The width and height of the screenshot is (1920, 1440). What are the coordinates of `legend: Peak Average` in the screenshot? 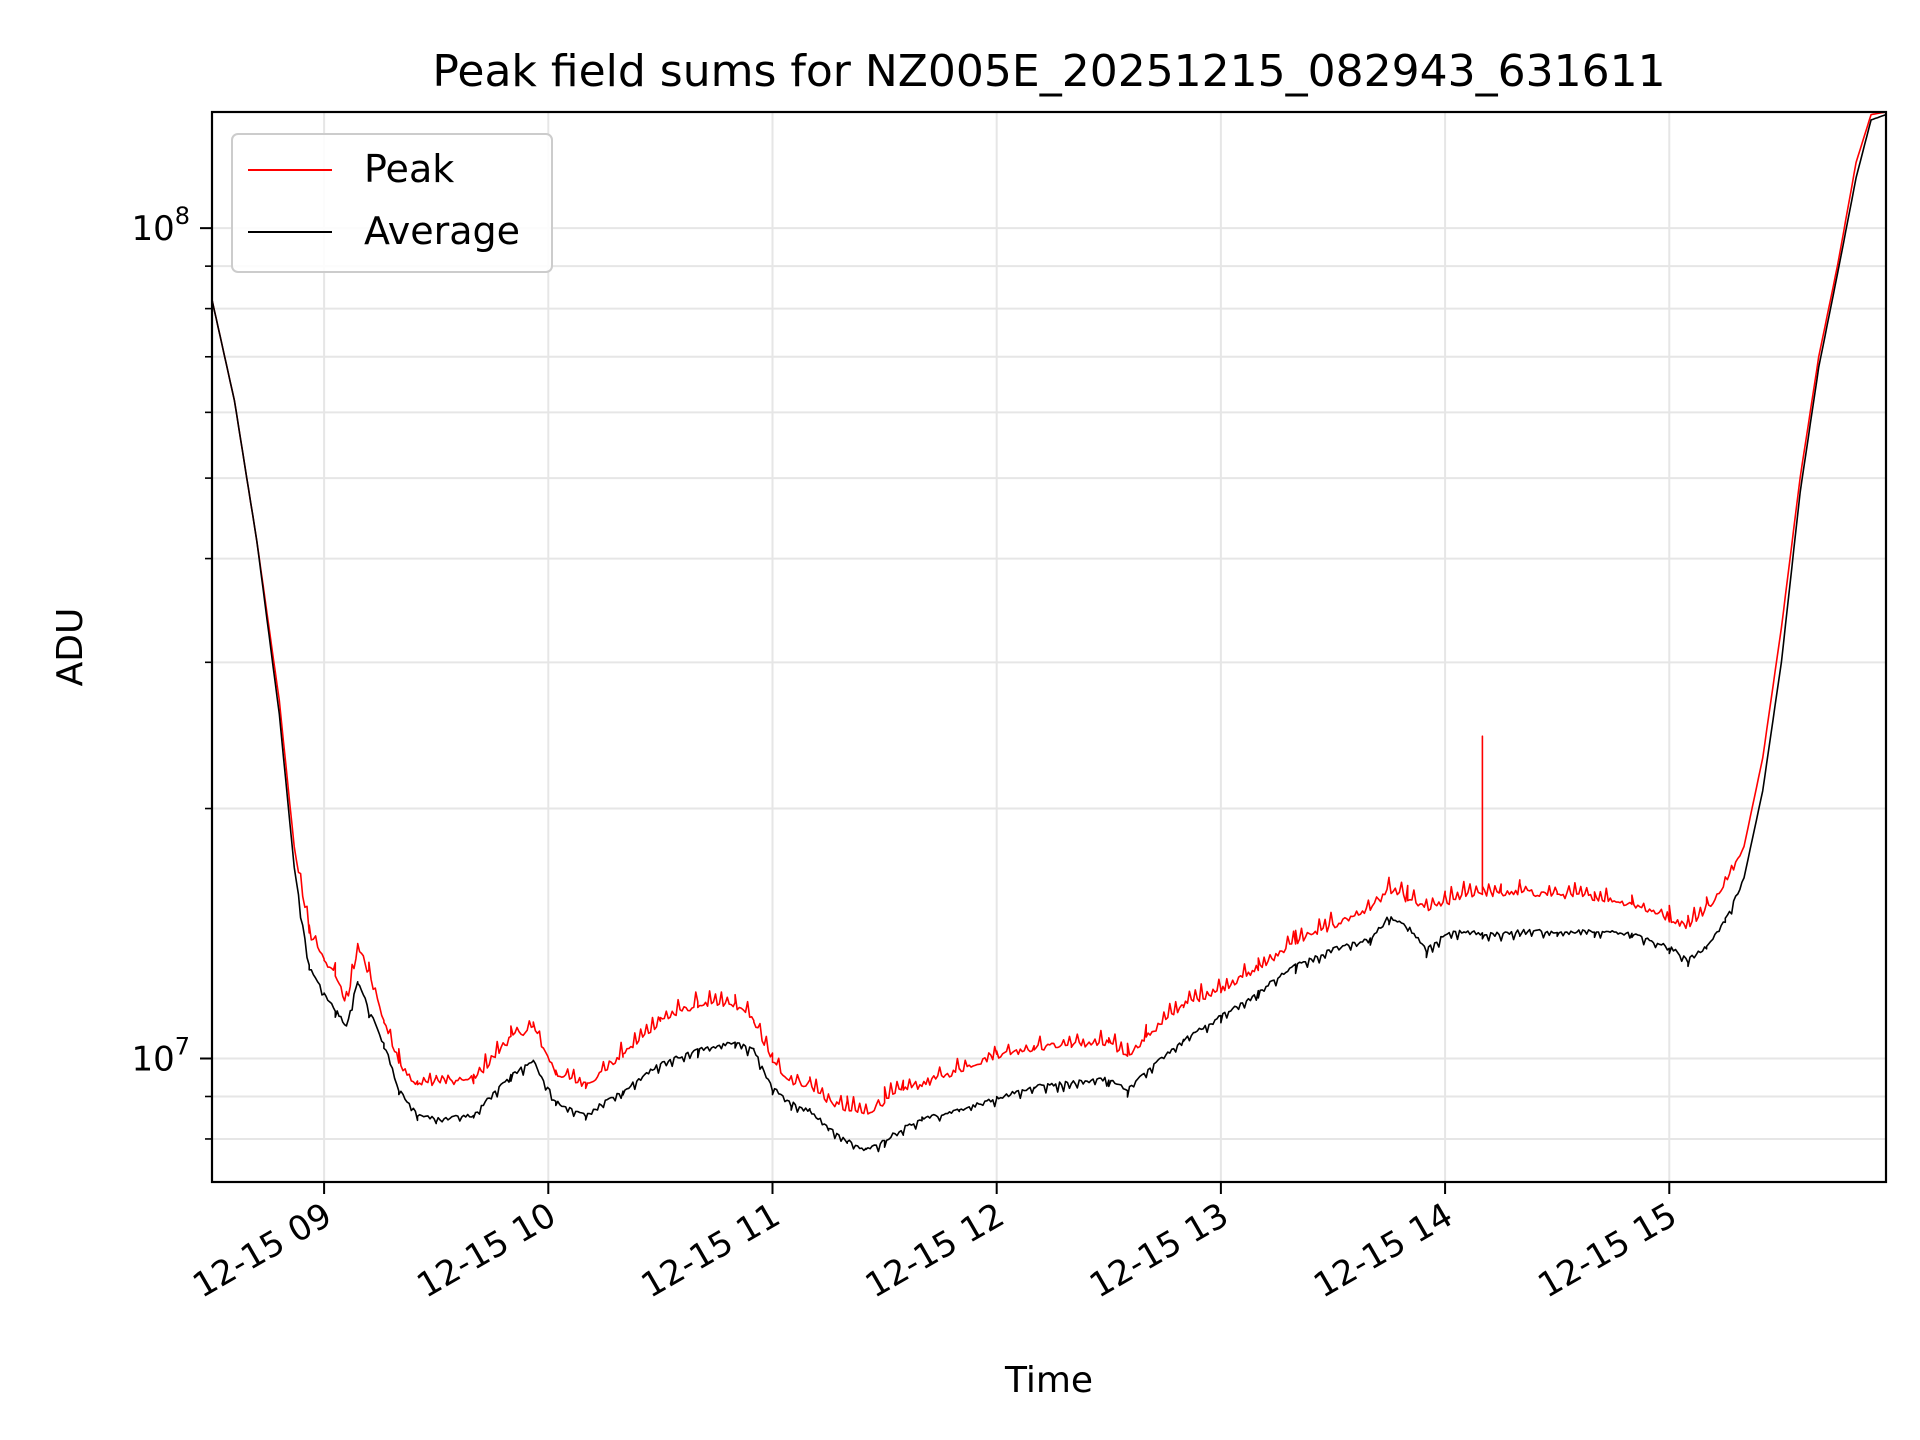 It's located at (392, 203).